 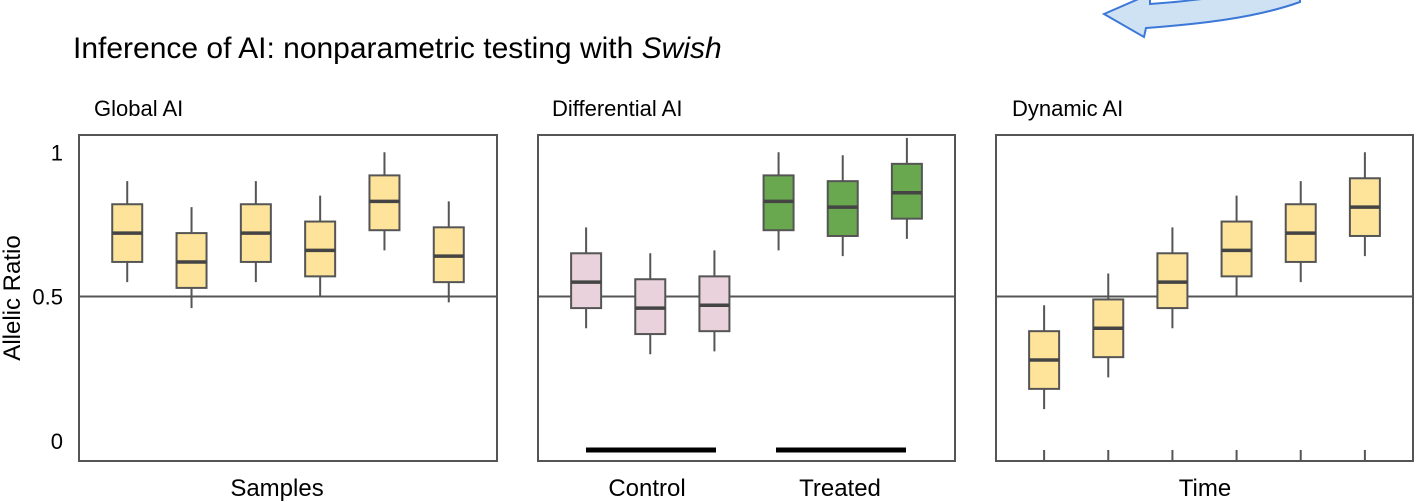 What do you see at coordinates (646, 488) in the screenshot?
I see `group-label-control: Control` at bounding box center [646, 488].